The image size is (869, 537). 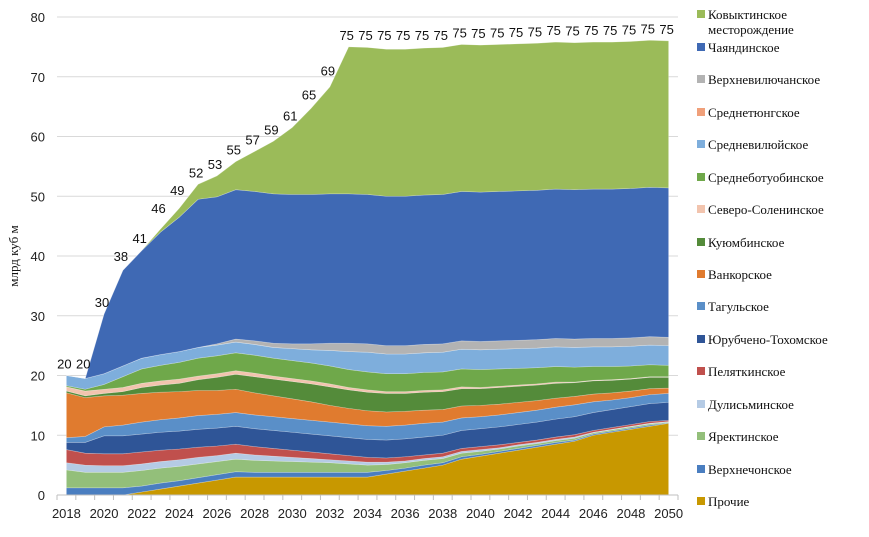 What do you see at coordinates (751, 22) in the screenshot?
I see `legend-label: Ковыктинское месторождение` at bounding box center [751, 22].